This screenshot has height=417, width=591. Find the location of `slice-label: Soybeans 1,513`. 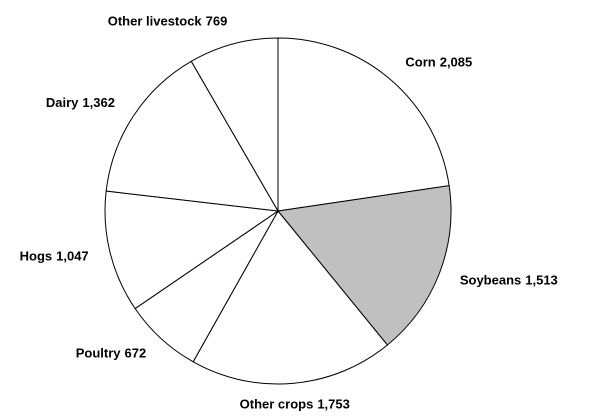

slice-label: Soybeans 1,513 is located at coordinates (509, 280).